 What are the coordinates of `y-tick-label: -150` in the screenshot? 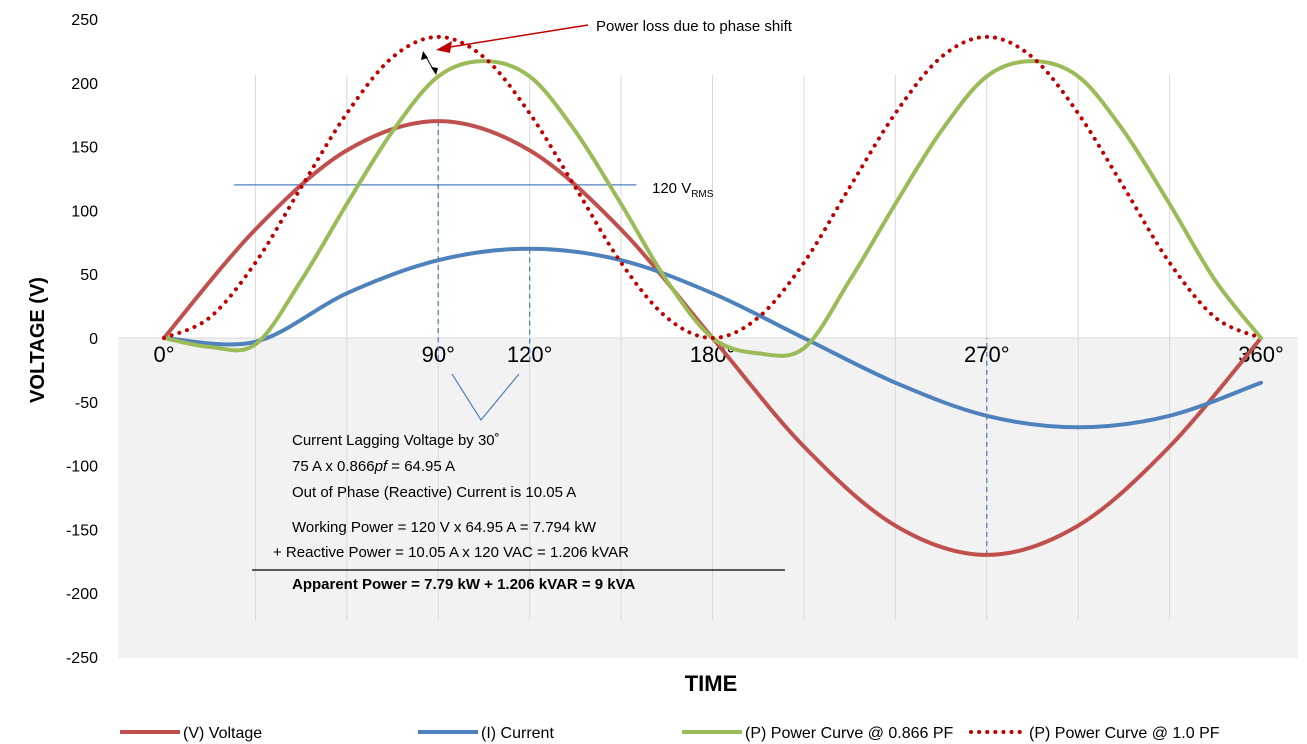 It's located at (82, 530).